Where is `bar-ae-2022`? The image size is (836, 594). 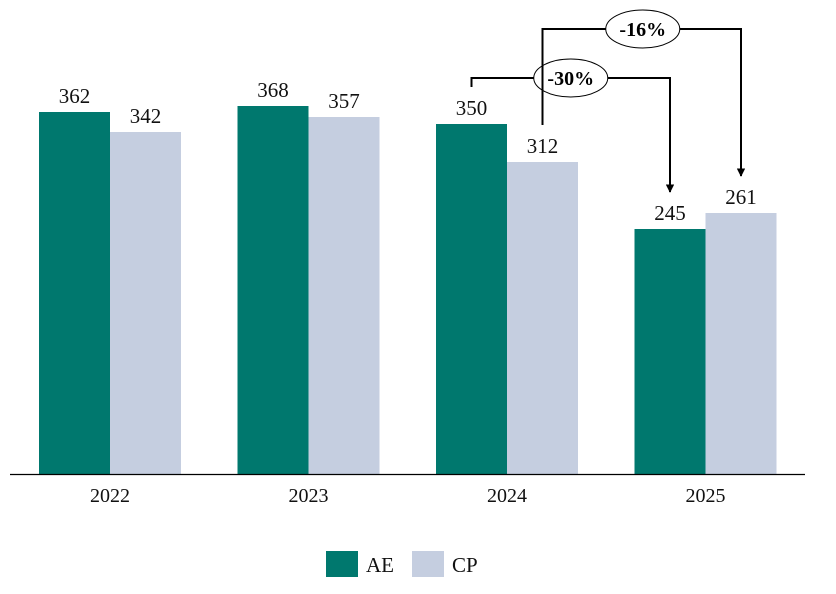
bar-ae-2022 is located at coordinates (74, 293).